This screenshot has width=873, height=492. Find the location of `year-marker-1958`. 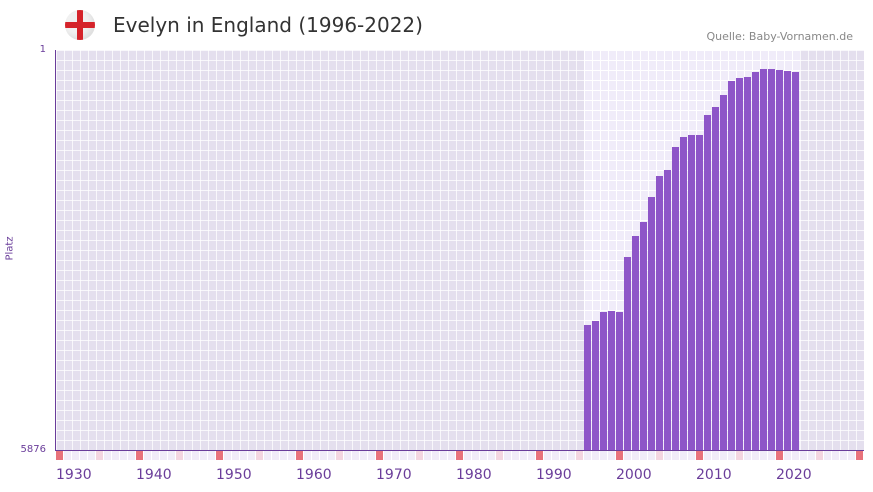

year-marker-1958 is located at coordinates (283, 455).